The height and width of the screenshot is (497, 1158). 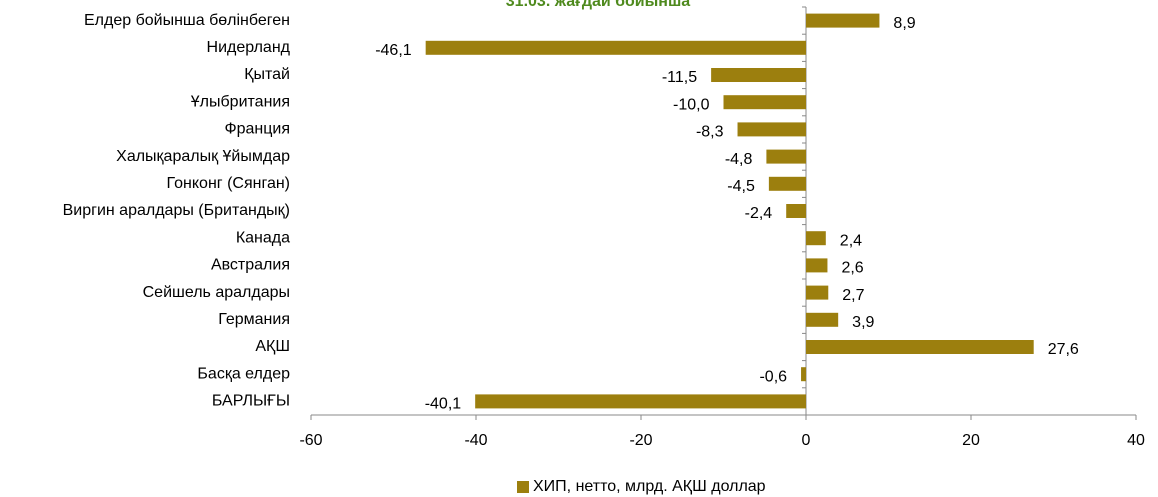 I want to click on x-tick-label: -40, so click(x=475, y=440).